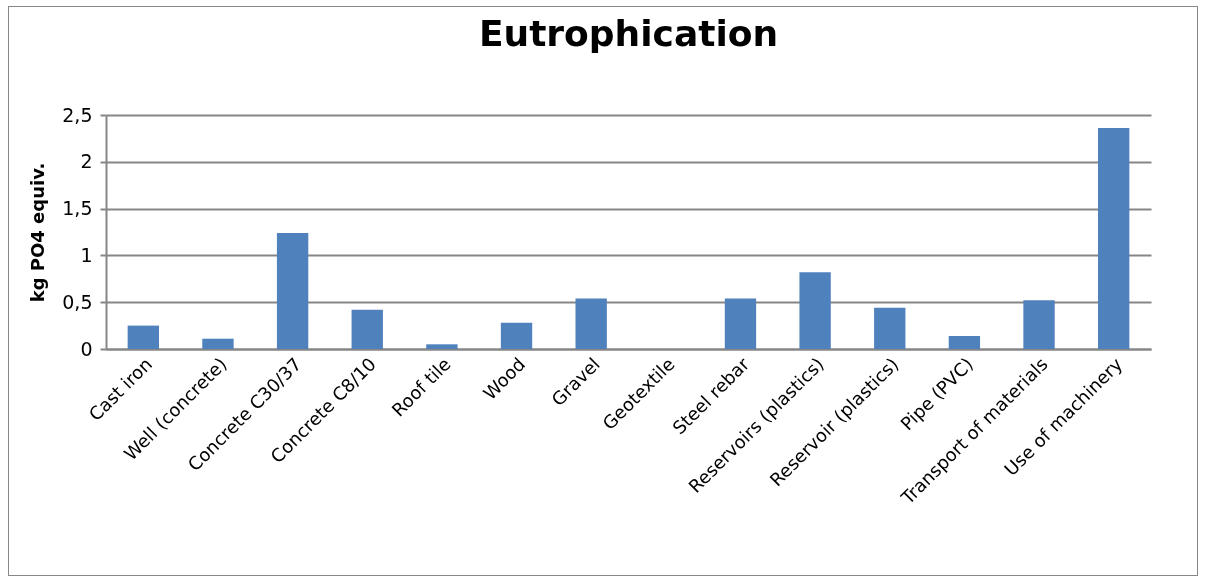 This screenshot has height=577, width=1205. What do you see at coordinates (86, 348) in the screenshot?
I see `y-tick-label: 0` at bounding box center [86, 348].